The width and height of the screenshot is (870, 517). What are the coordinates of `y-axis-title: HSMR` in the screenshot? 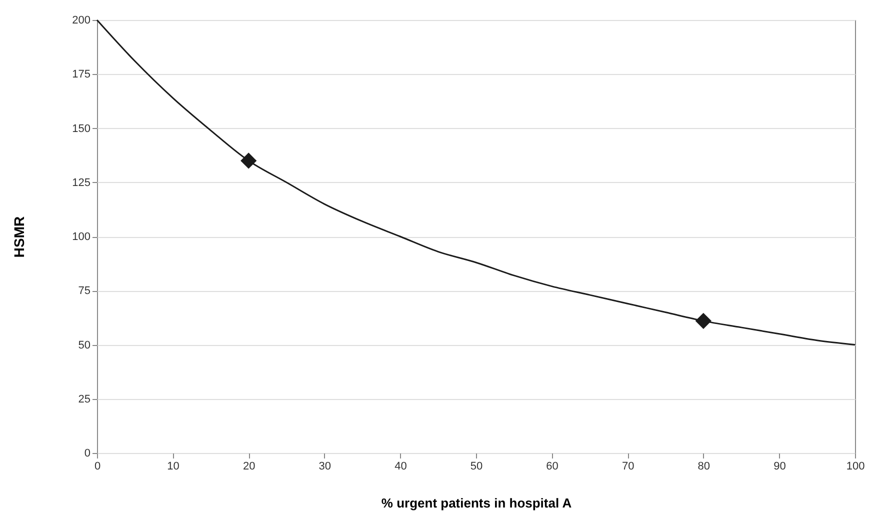 It's located at (19, 237).